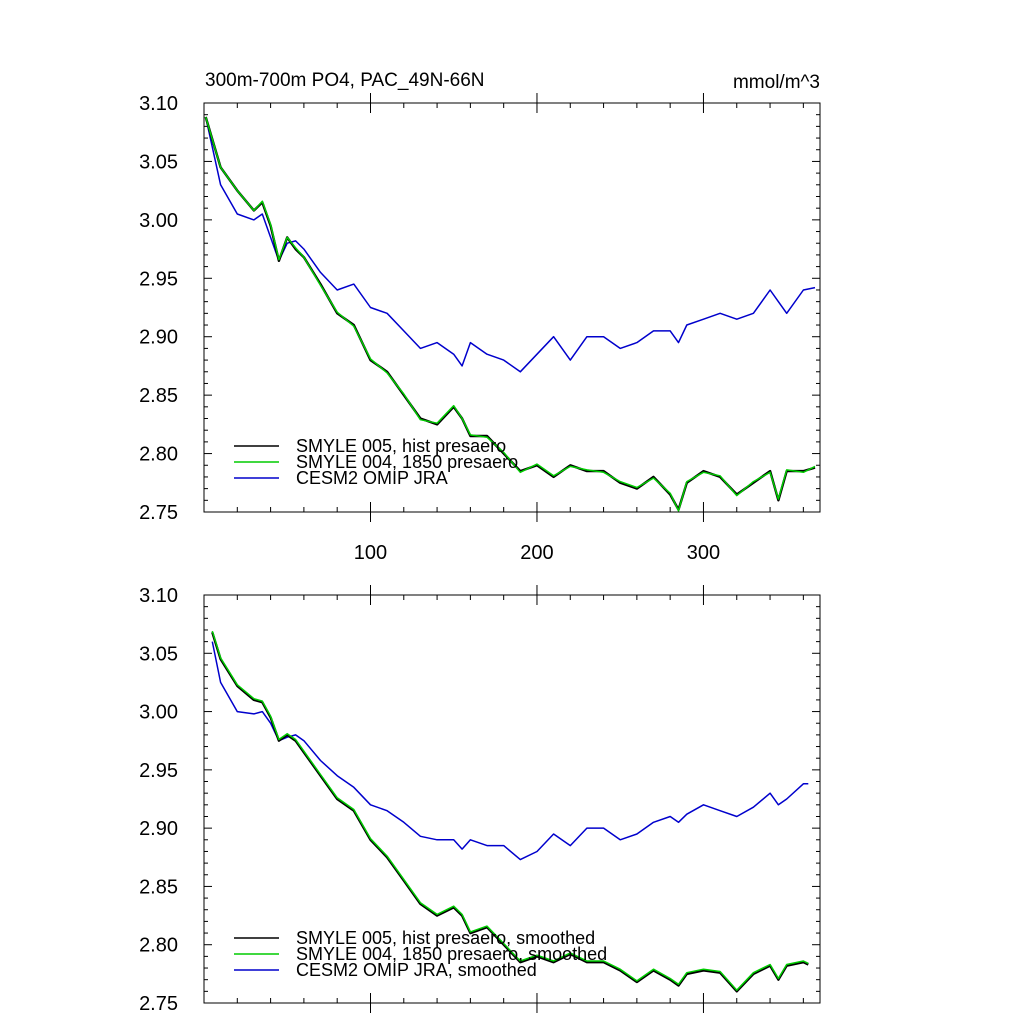  Describe the element at coordinates (345, 80) in the screenshot. I see `chart-title: 300m-700m PO4, PAC_49N-66N` at that location.